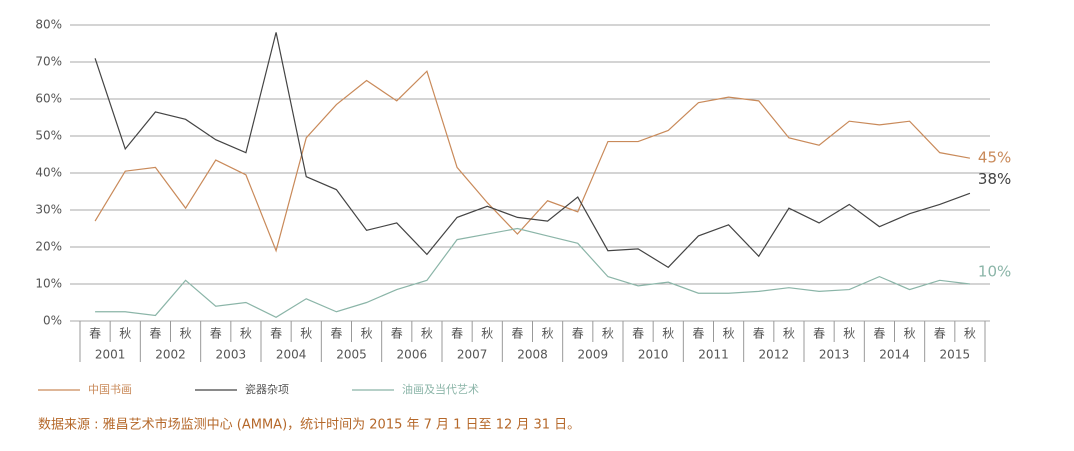 The height and width of the screenshot is (451, 1074). Describe the element at coordinates (653, 355) in the screenshot. I see `x-group-label: 2010` at that location.